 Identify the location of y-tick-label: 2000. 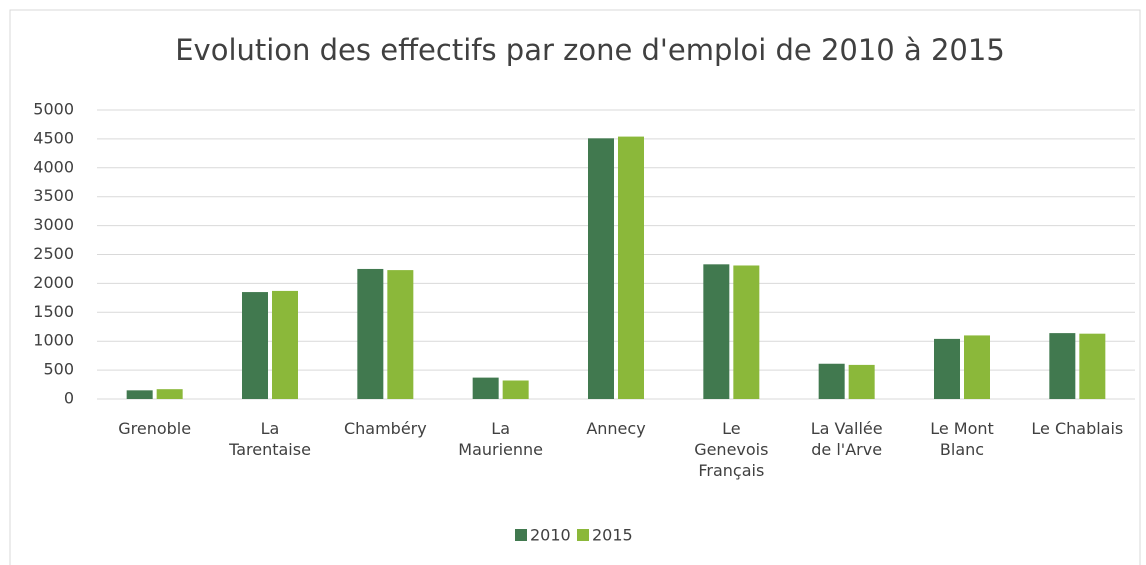
(53, 282).